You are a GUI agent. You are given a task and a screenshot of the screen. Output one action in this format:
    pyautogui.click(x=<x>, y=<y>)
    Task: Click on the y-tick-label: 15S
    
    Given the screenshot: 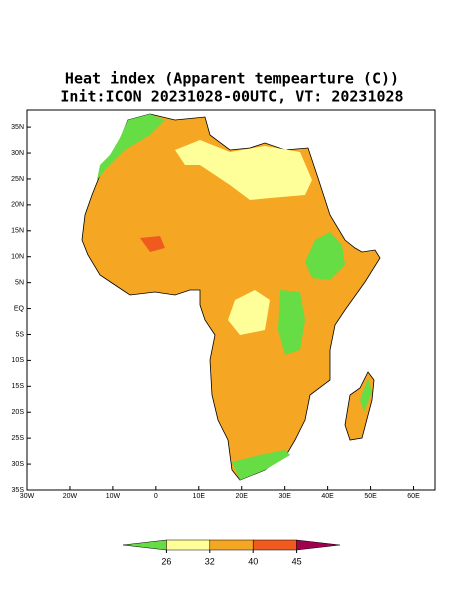 What is the action you would take?
    pyautogui.click(x=18, y=386)
    